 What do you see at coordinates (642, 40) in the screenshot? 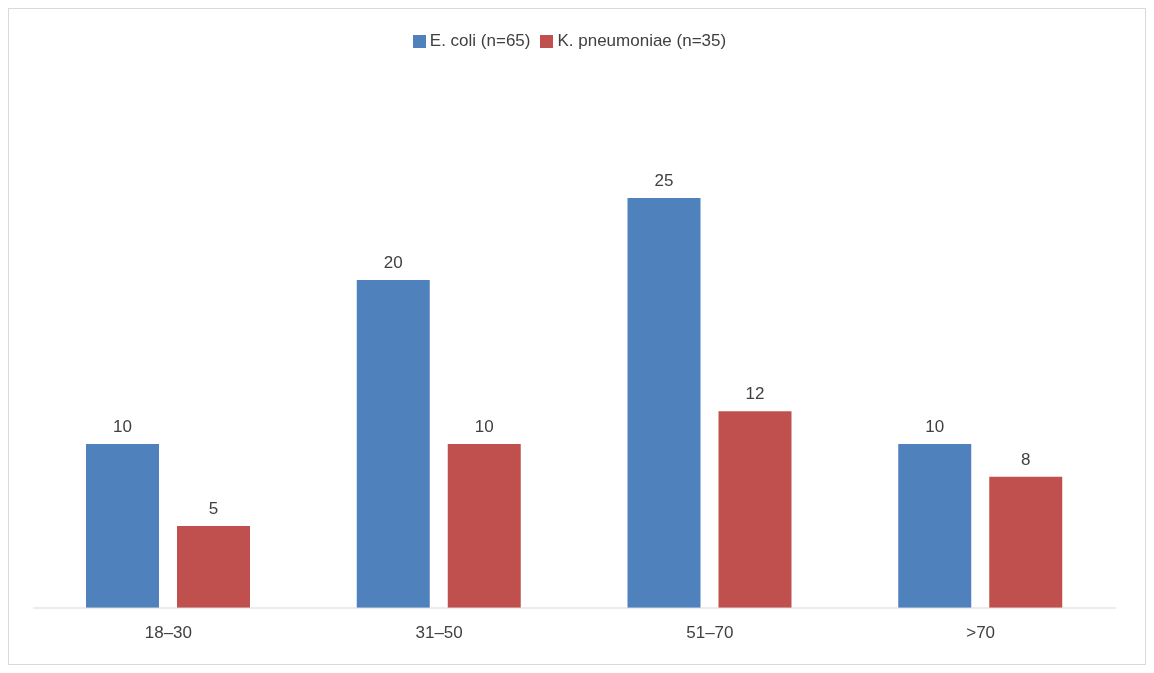
I see `legend-label: K. pneumoniae (n=35)` at bounding box center [642, 40].